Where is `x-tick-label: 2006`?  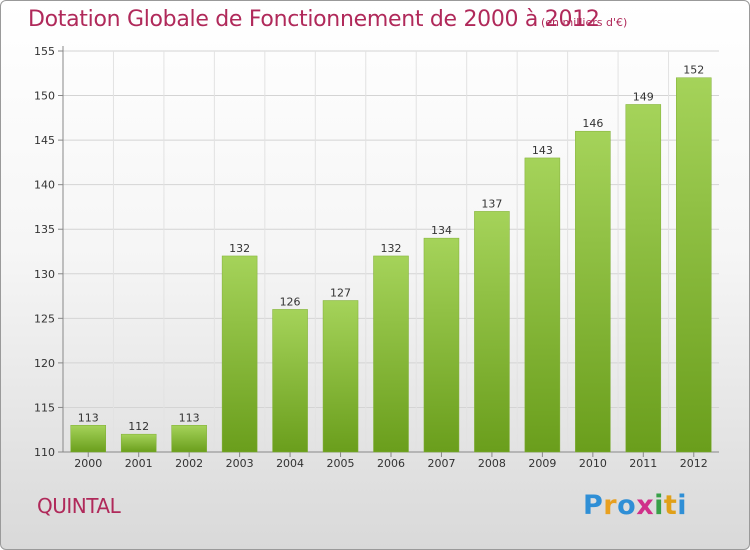
x-tick-label: 2006 is located at coordinates (391, 463).